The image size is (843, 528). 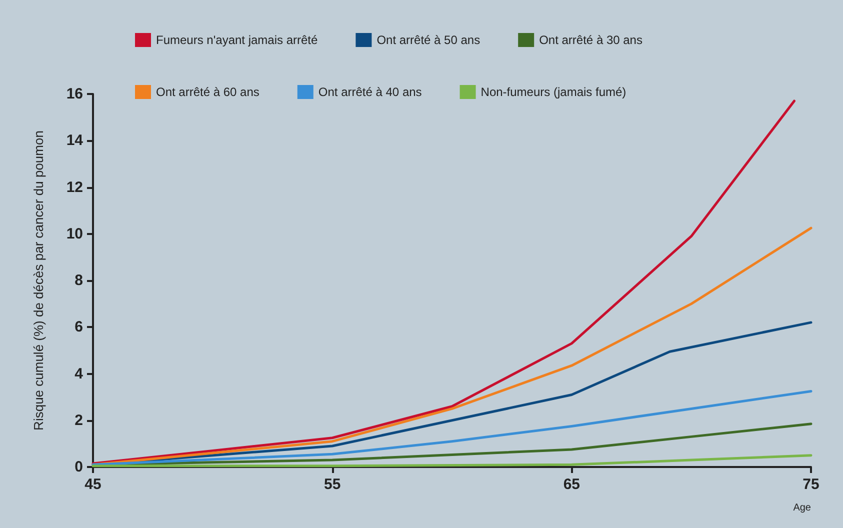 What do you see at coordinates (208, 92) in the screenshot?
I see `legend-label: Ont arrêté à 60 ans` at bounding box center [208, 92].